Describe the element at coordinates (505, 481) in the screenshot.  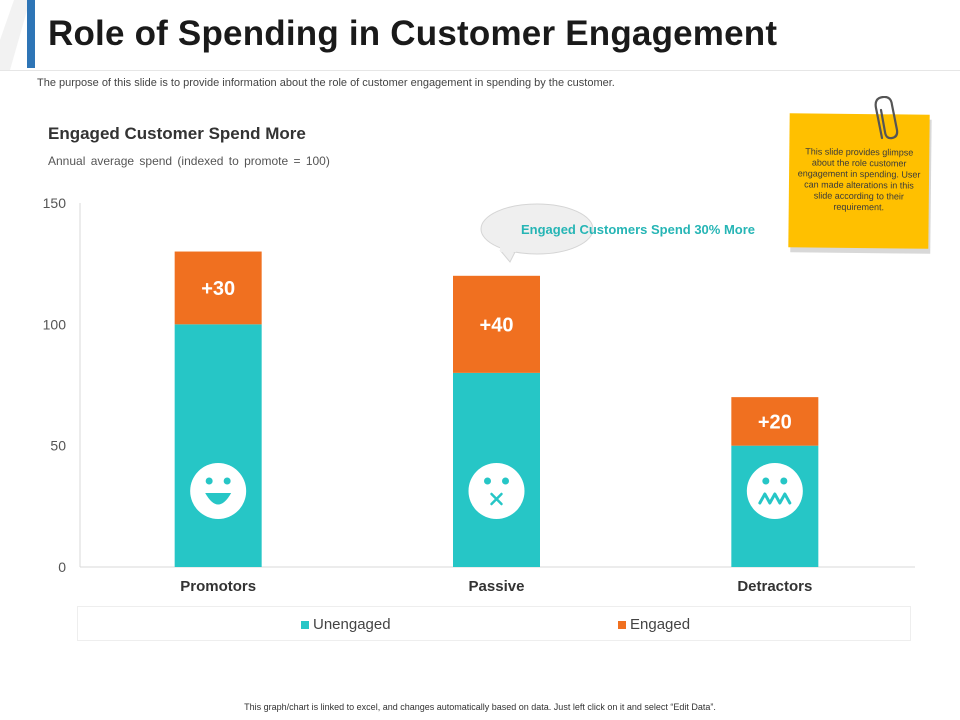
I see `surprised-icon-right-eye` at that location.